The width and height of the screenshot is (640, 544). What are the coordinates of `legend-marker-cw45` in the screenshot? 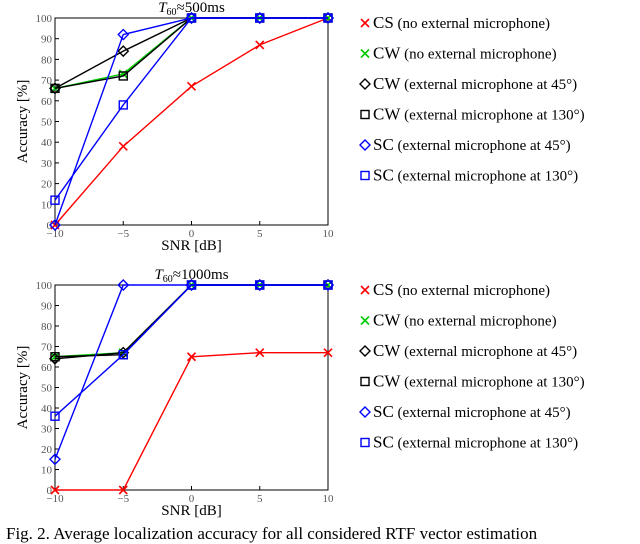 It's located at (365, 351).